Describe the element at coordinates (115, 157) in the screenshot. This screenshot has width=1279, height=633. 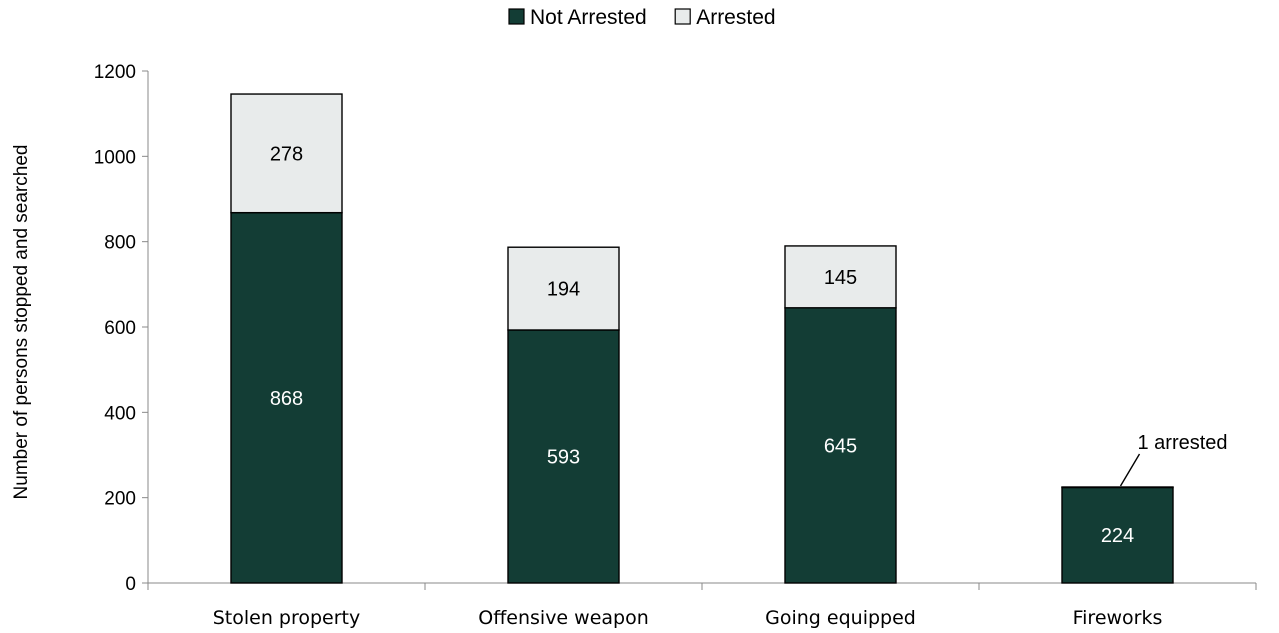
I see `y-tick-label: 1000` at that location.